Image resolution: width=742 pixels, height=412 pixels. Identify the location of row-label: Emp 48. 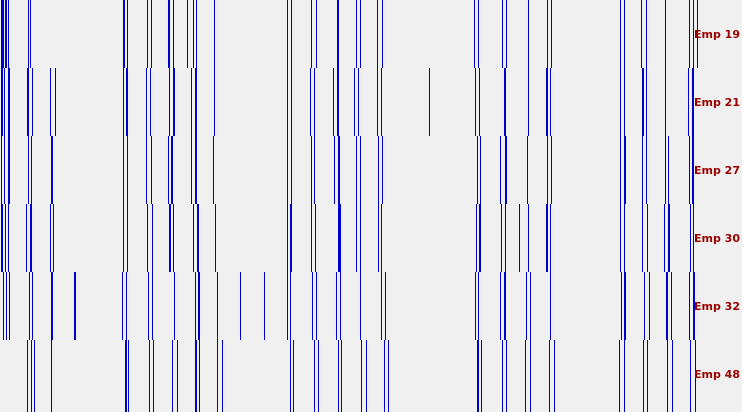
(717, 374).